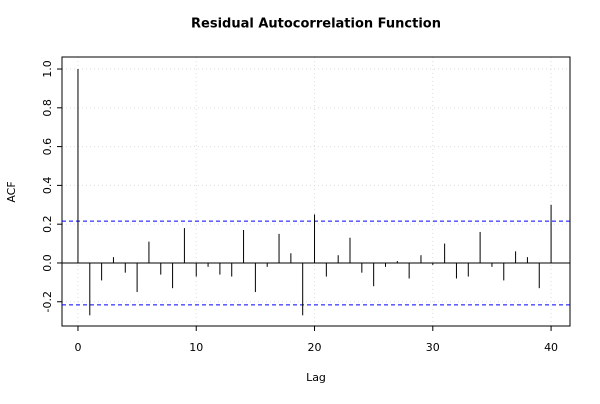  I want to click on y-tick-label: -0.2, so click(47, 301).